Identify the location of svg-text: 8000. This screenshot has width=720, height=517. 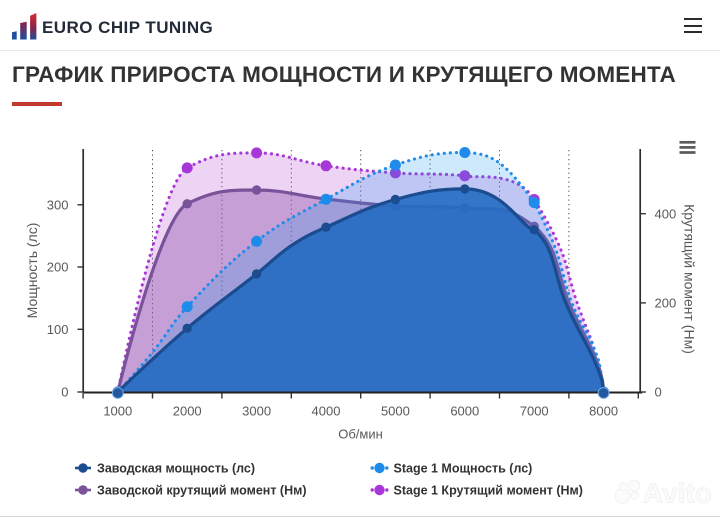
(603, 411).